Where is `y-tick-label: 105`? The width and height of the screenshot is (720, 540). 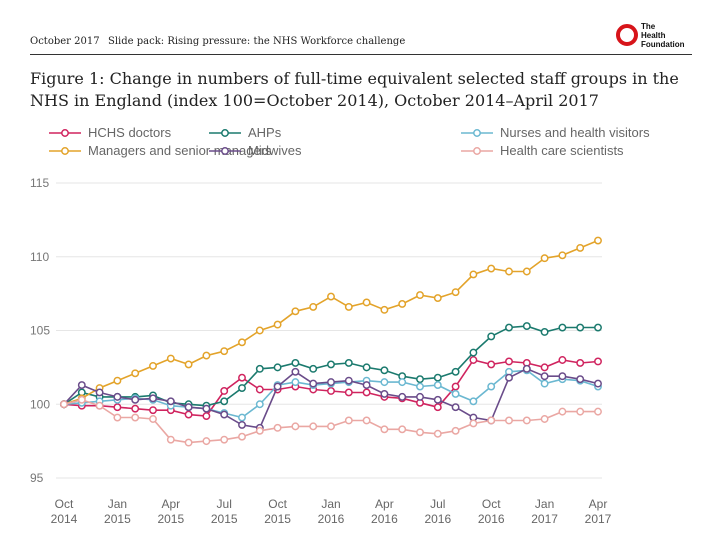
y-tick-label: 105 is located at coordinates (40, 331).